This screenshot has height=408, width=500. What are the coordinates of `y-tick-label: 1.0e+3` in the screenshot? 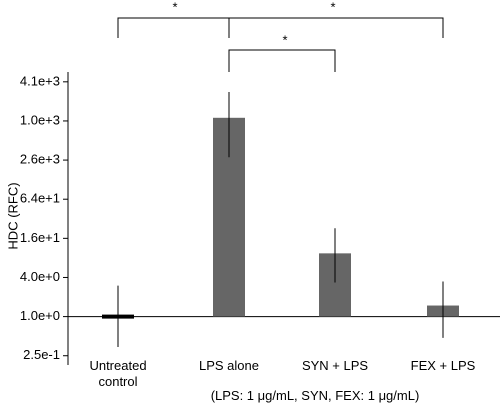 It's located at (40, 119).